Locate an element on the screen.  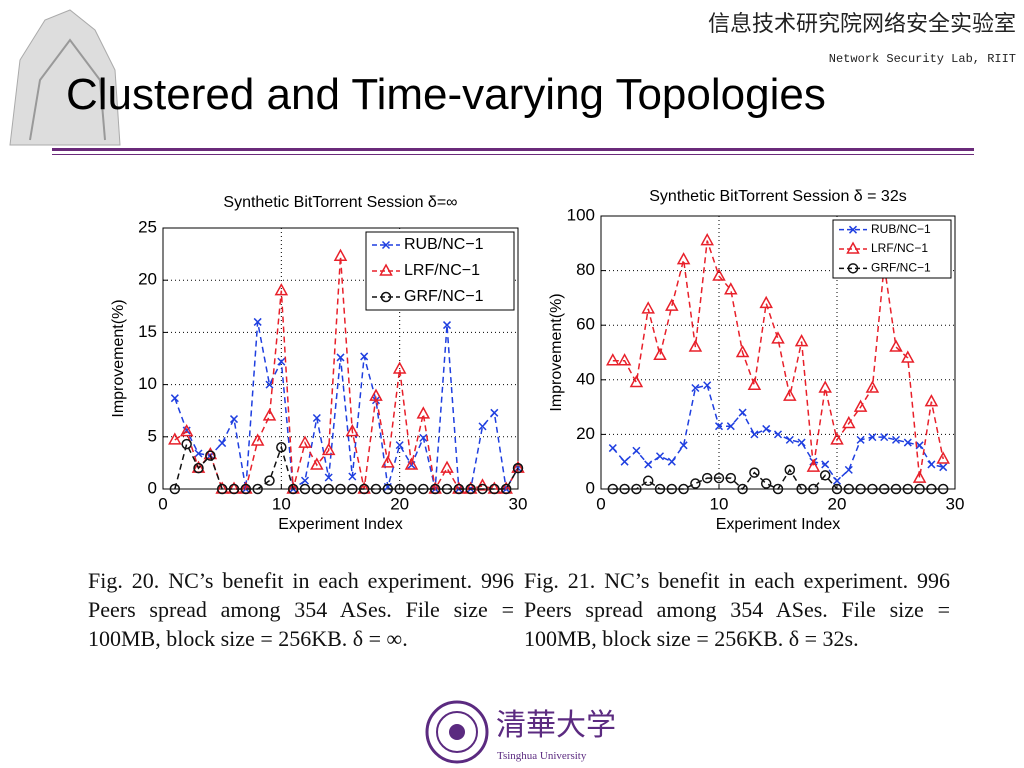
y-tick-label: 60 is located at coordinates (585, 324).